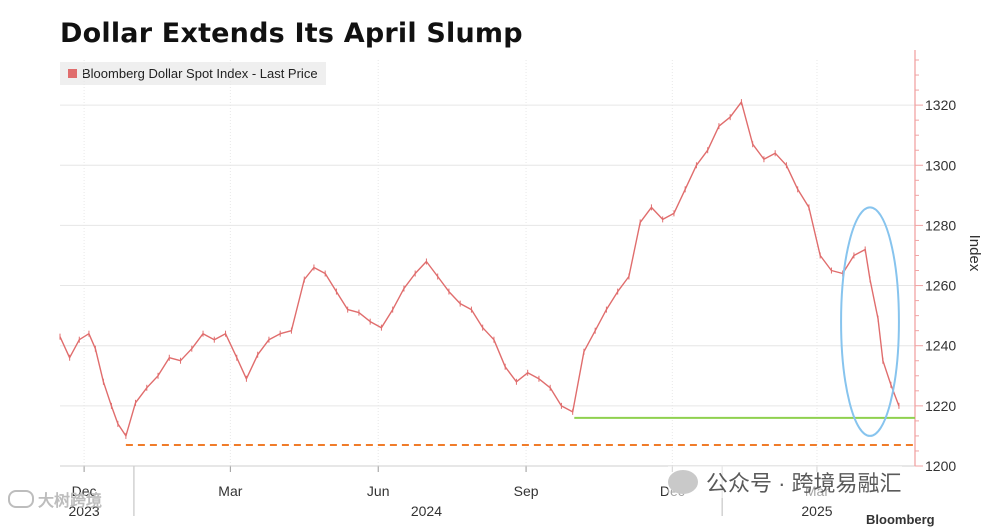  What do you see at coordinates (940, 466) in the screenshot?
I see `y-tick-label: 1200` at bounding box center [940, 466].